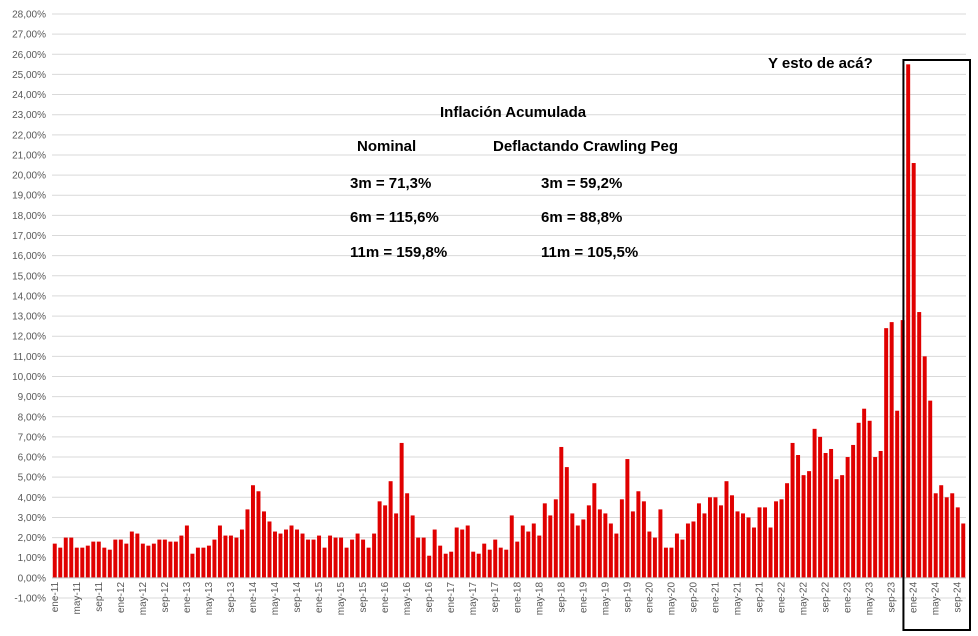 The width and height of the screenshot is (978, 636). Describe the element at coordinates (29, 357) in the screenshot. I see `y-tick-label: 11,00%` at that location.